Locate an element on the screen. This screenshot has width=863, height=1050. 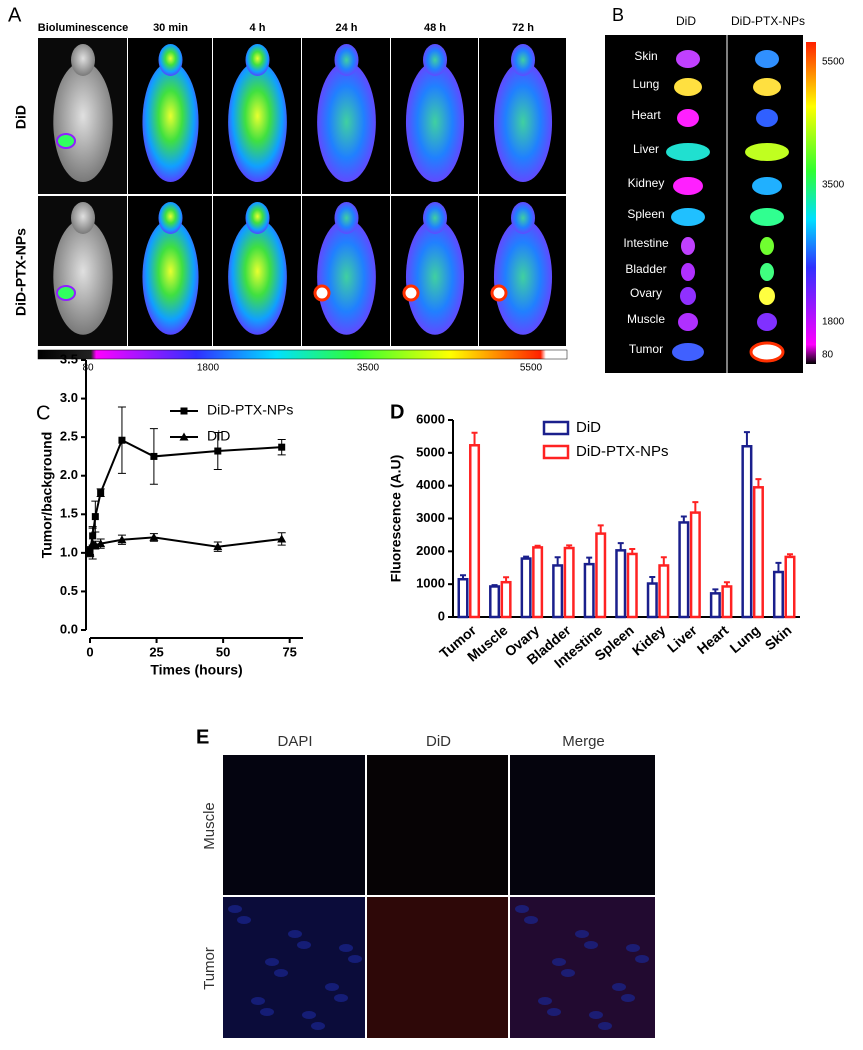
y-tick-label: 0.0 is located at coordinates (69, 628).